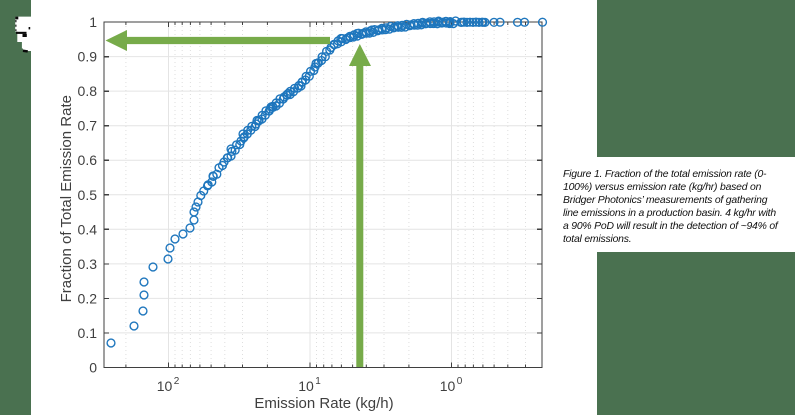 The image size is (795, 415). What do you see at coordinates (88, 229) in the screenshot?
I see `svg-text: 0.4` at bounding box center [88, 229].